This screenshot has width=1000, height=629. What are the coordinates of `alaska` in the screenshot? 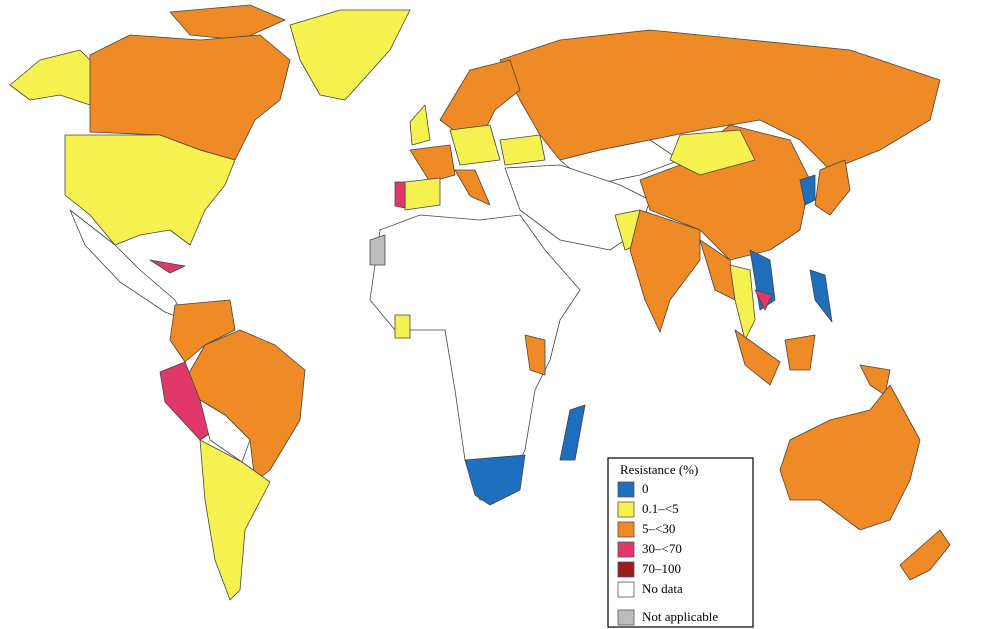 It's located at (52, 77).